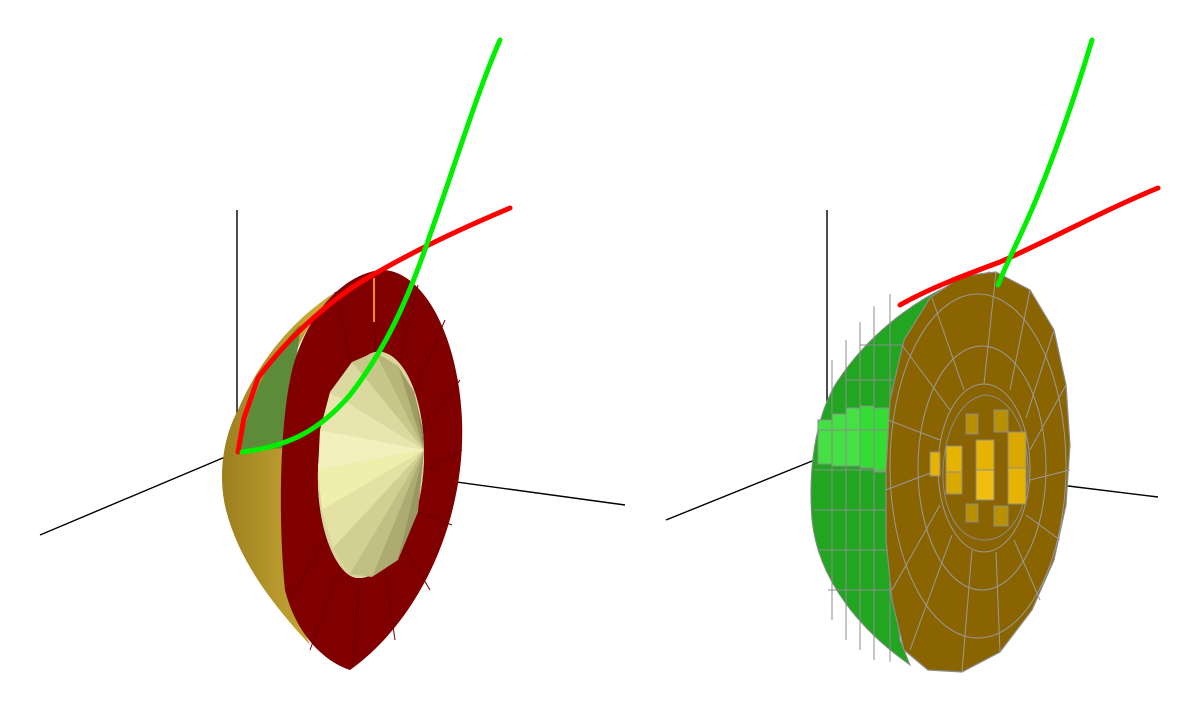  I want to click on mesh-inner-cavity, so click(979, 467).